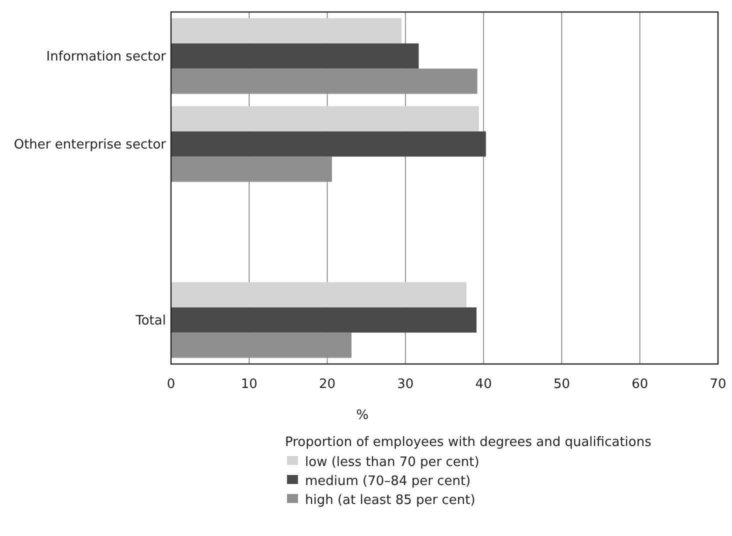  I want to click on y-tick-label: Other enterprise sector, so click(90, 145).